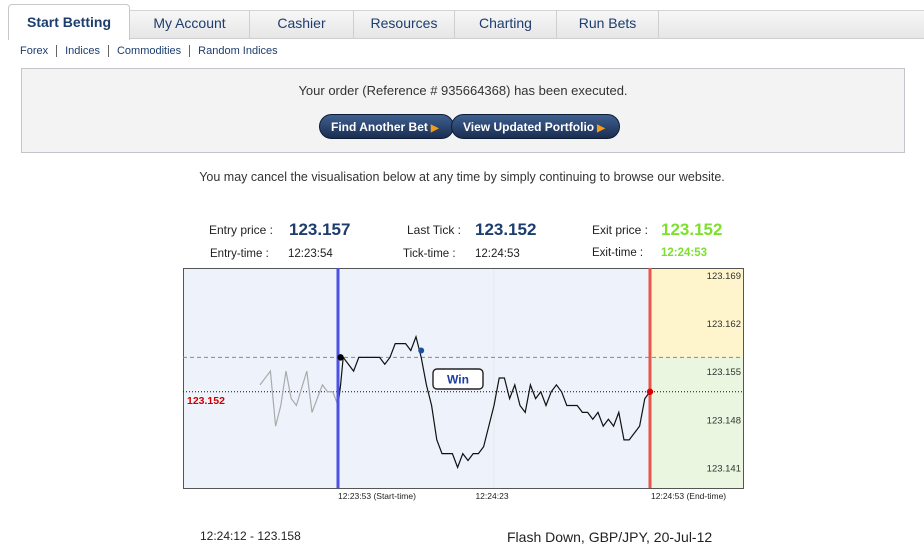  Describe the element at coordinates (83, 51) in the screenshot. I see `subnav-indices: Indices` at that location.